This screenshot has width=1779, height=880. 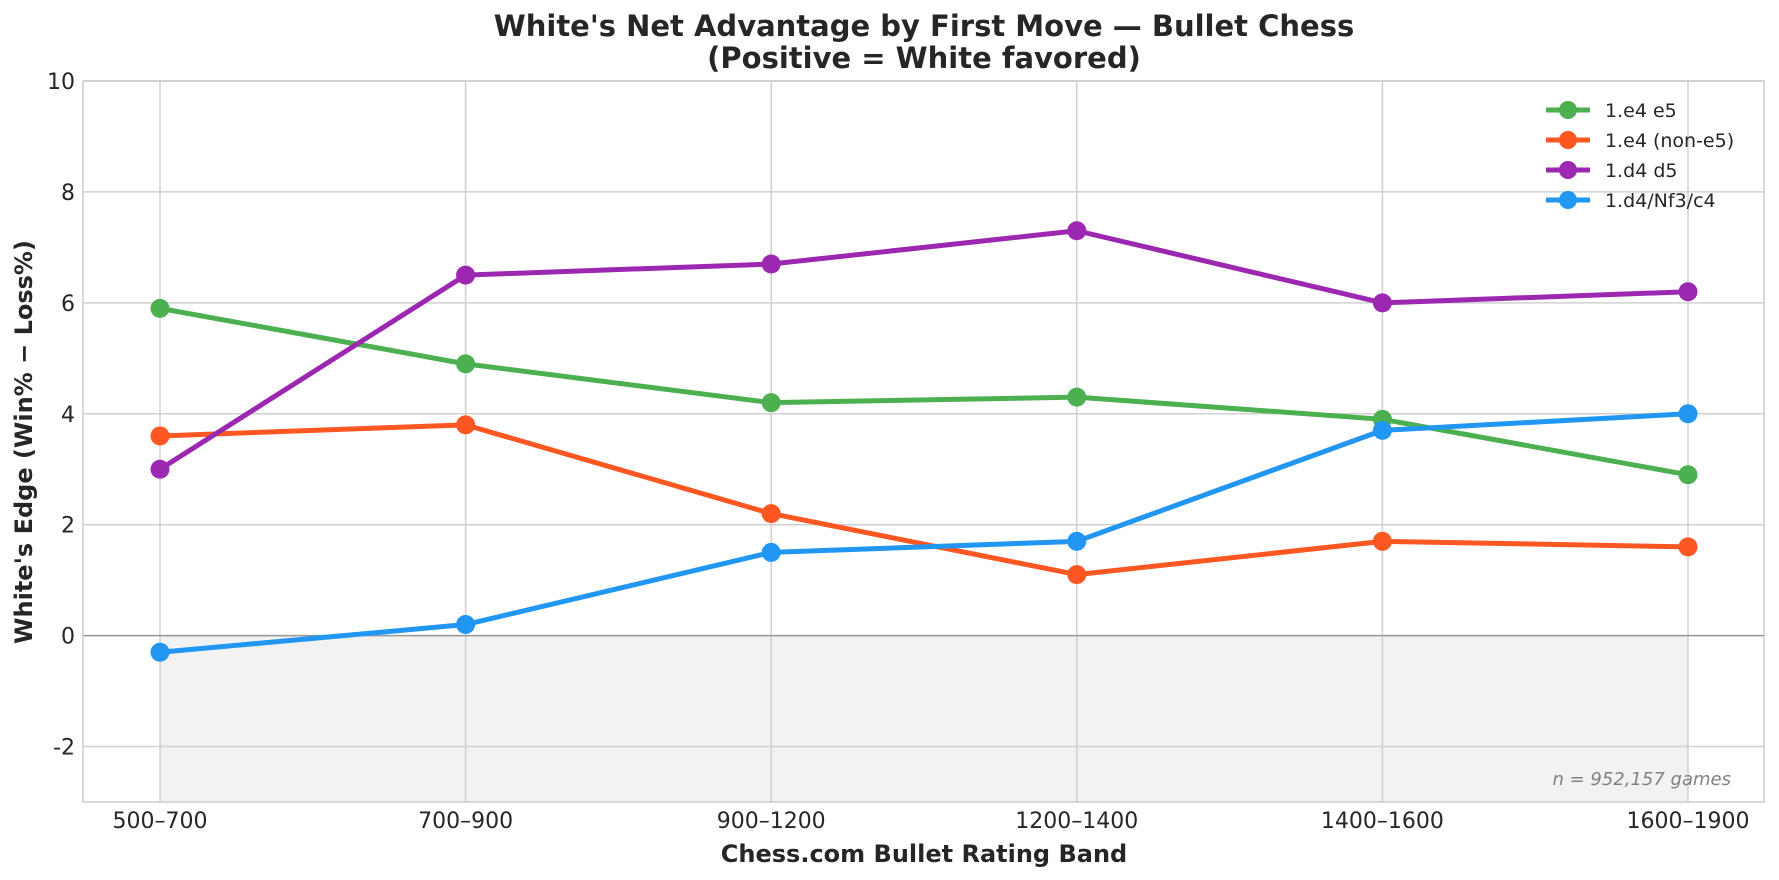 What do you see at coordinates (68, 304) in the screenshot?
I see `y-tick-label: 6` at bounding box center [68, 304].